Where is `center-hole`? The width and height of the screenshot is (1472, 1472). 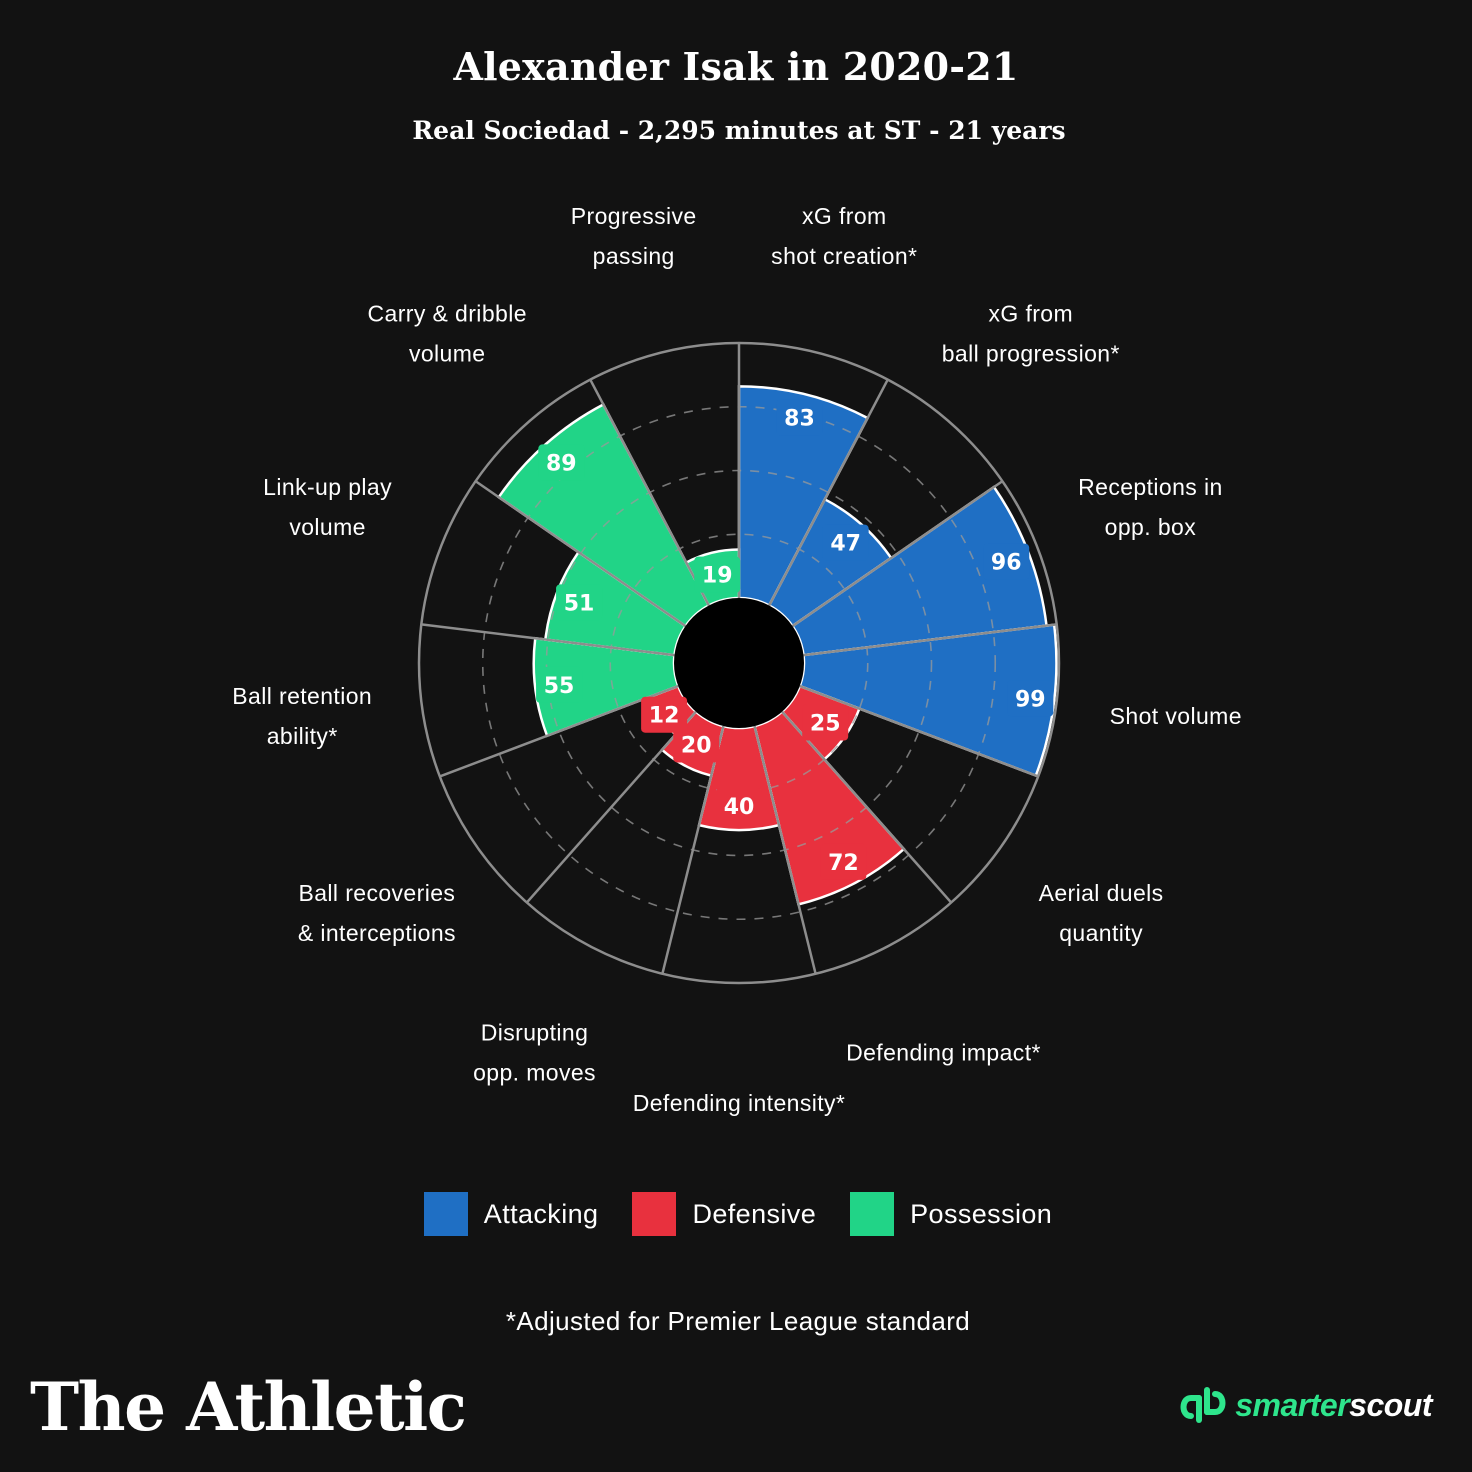
center-hole is located at coordinates (739, 663).